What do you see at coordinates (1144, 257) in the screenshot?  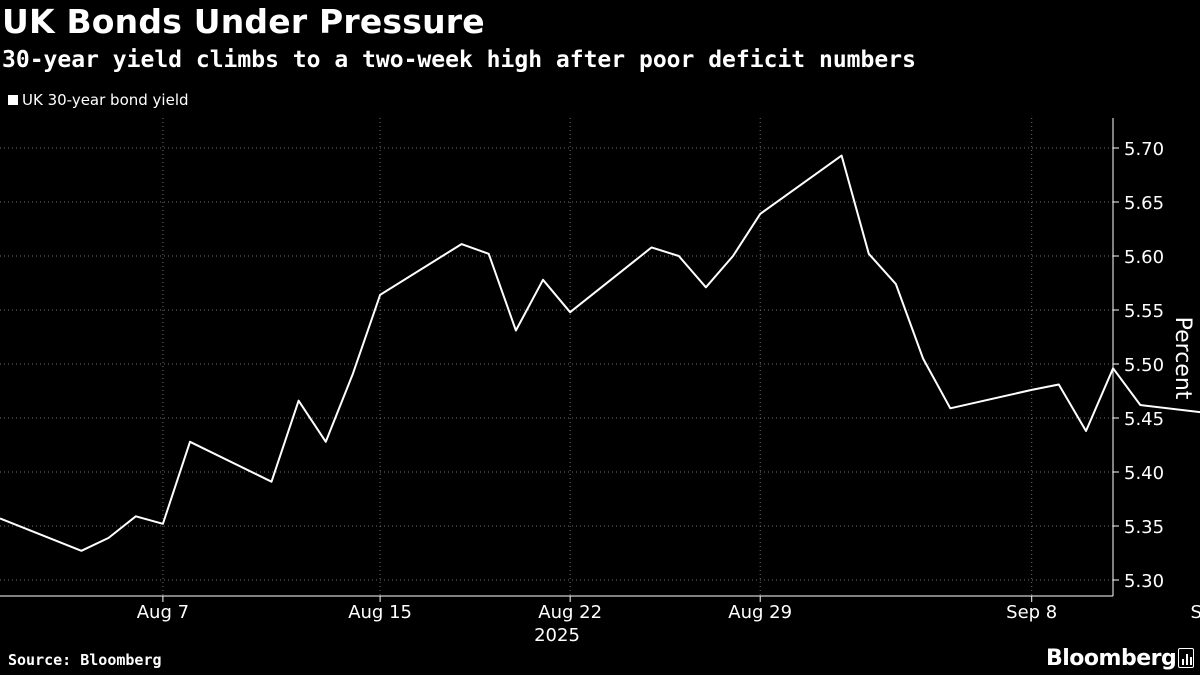 I see `y-tick-label: 5.60` at bounding box center [1144, 257].